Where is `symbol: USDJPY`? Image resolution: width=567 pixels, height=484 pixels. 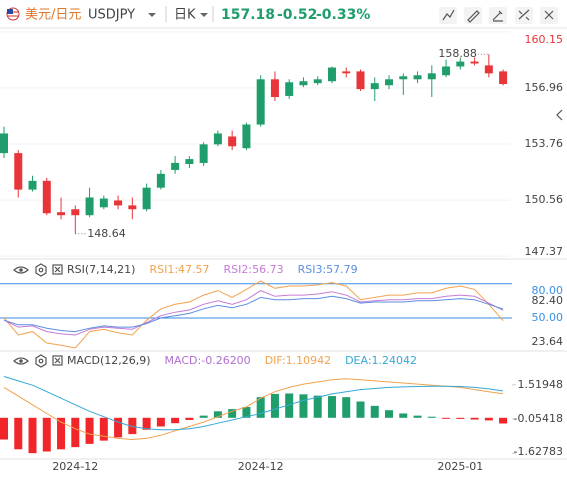
symbol: USDJPY is located at coordinates (111, 15).